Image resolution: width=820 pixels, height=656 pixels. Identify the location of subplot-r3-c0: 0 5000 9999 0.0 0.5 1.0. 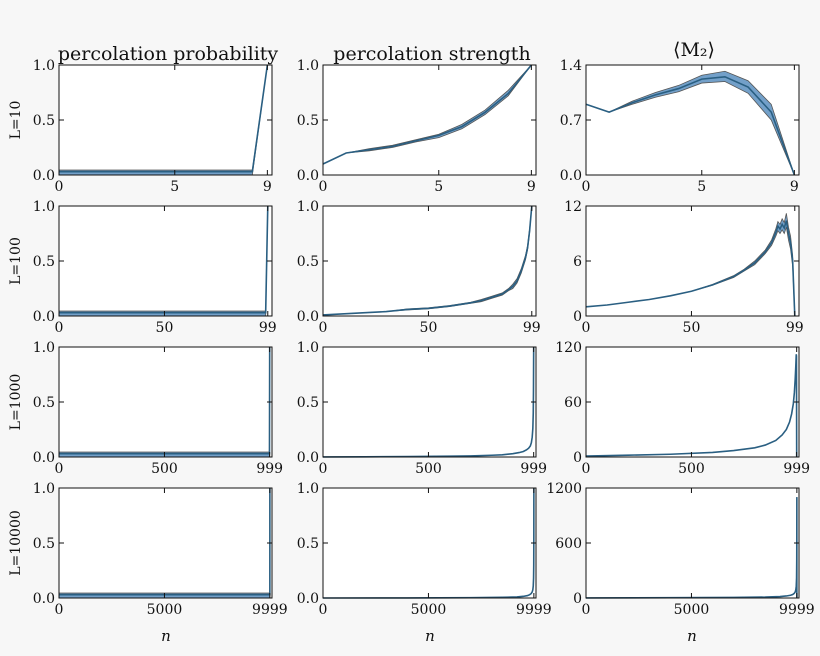
(160, 549).